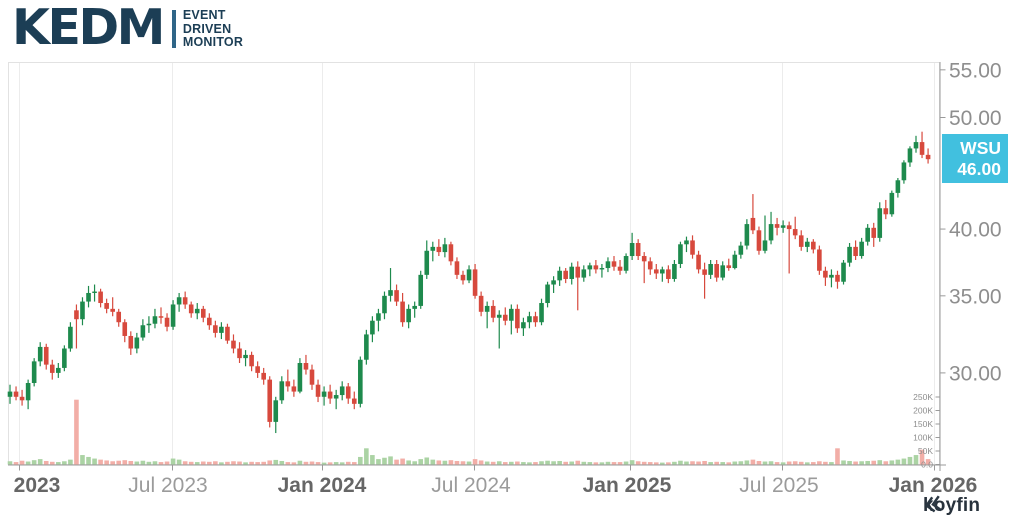  What do you see at coordinates (88, 28) in the screenshot?
I see `brand-logo: KEDM` at bounding box center [88, 28].